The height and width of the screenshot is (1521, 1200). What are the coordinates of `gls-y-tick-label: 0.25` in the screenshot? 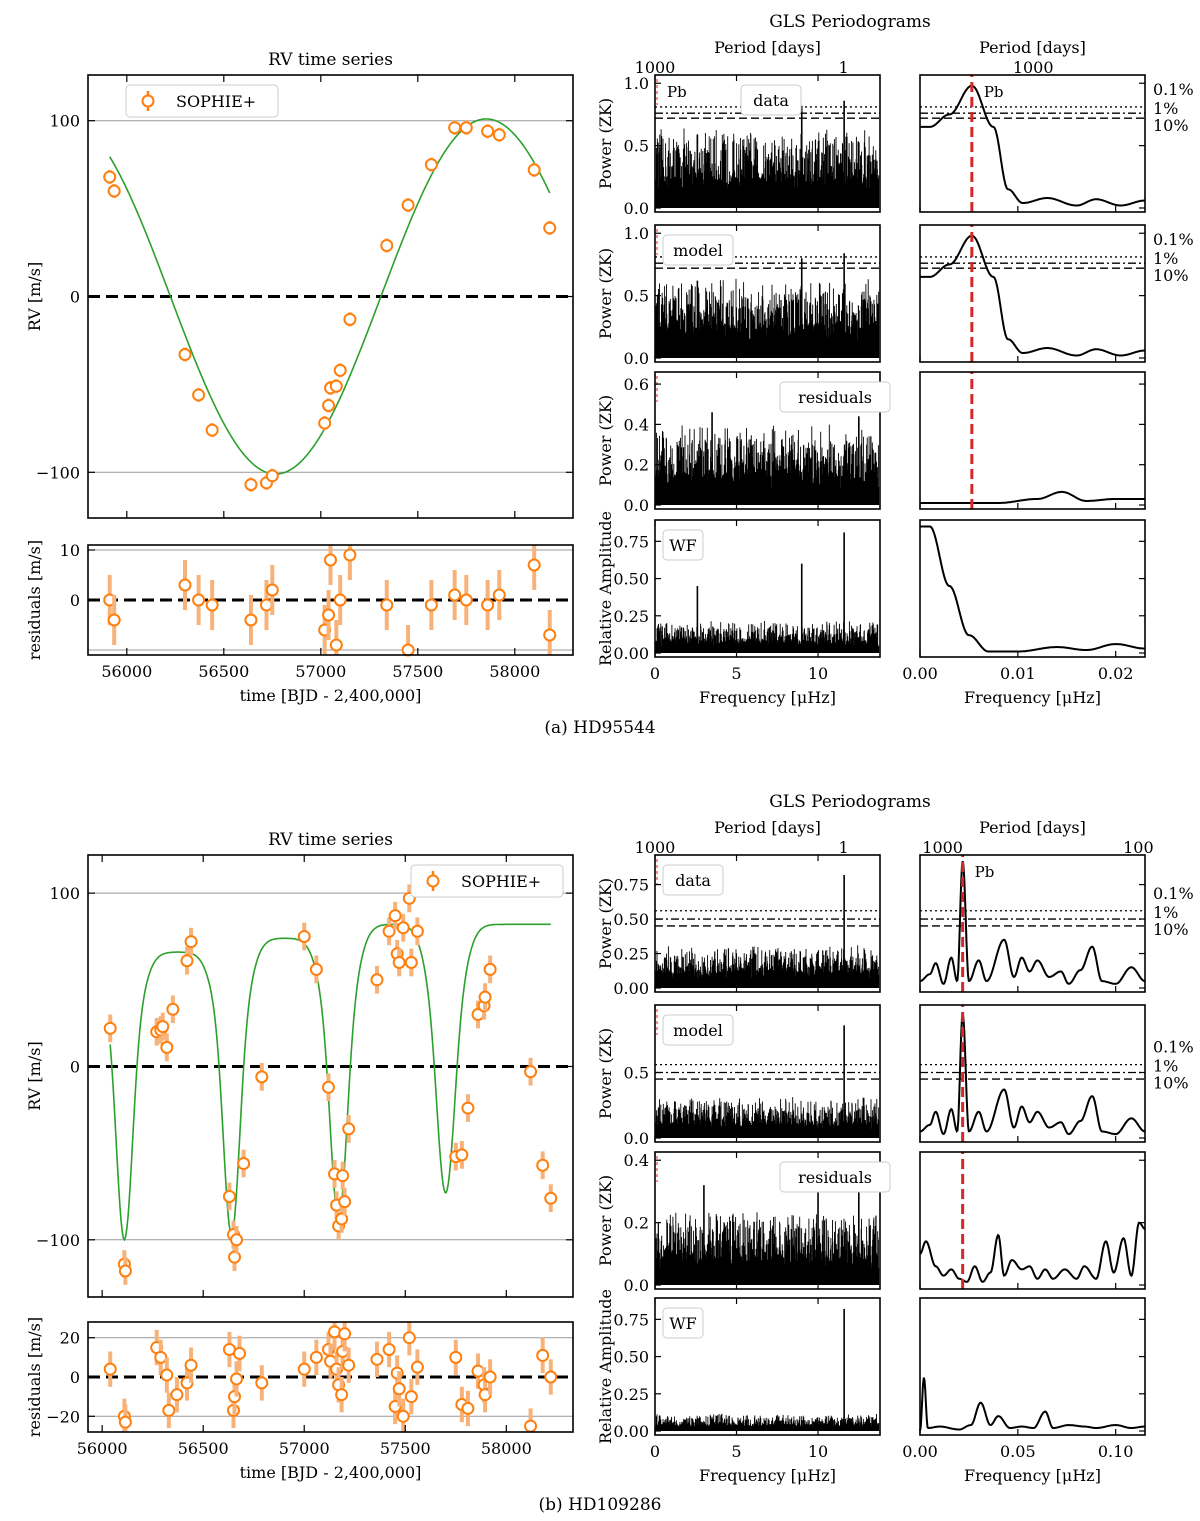 It's located at (631, 1394).